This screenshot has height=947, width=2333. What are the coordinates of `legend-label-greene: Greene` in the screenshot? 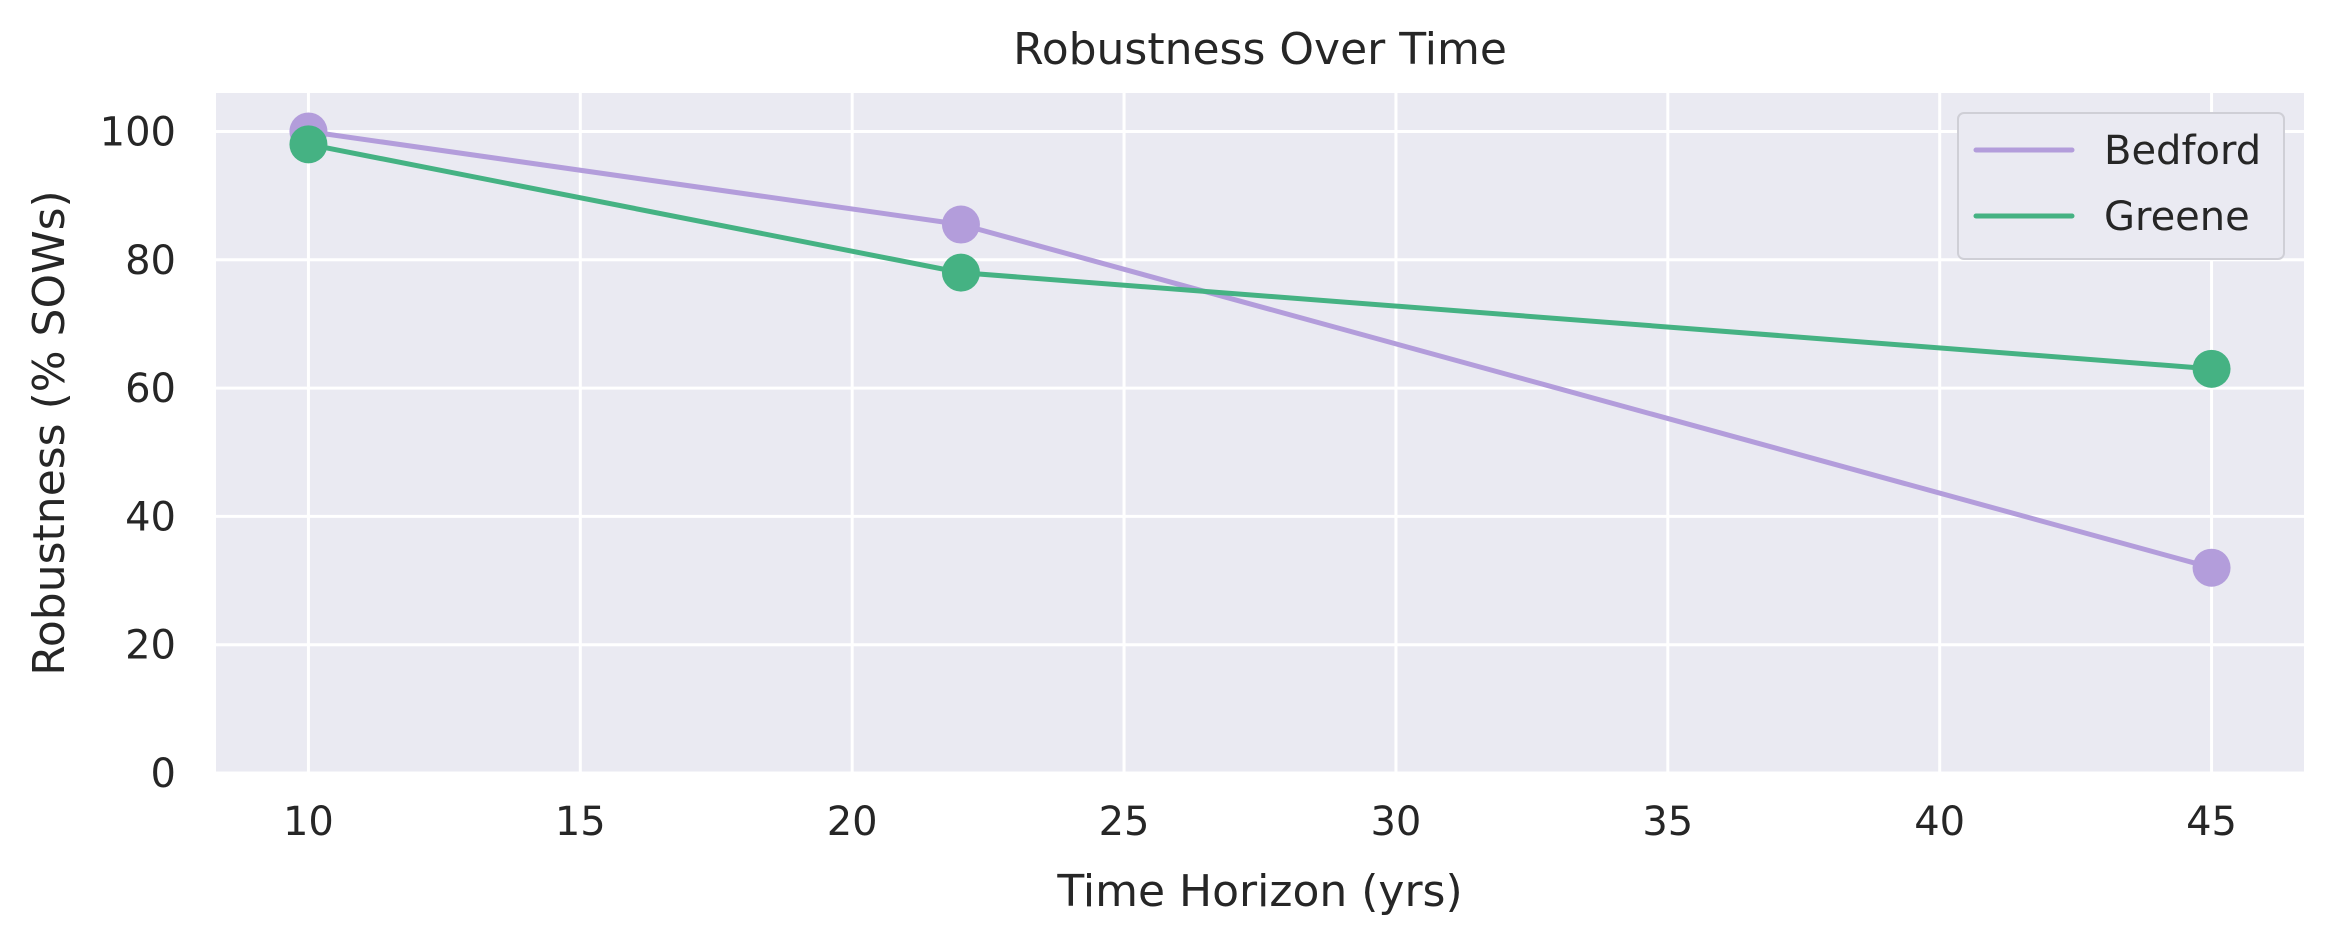 It's located at (2177, 217).